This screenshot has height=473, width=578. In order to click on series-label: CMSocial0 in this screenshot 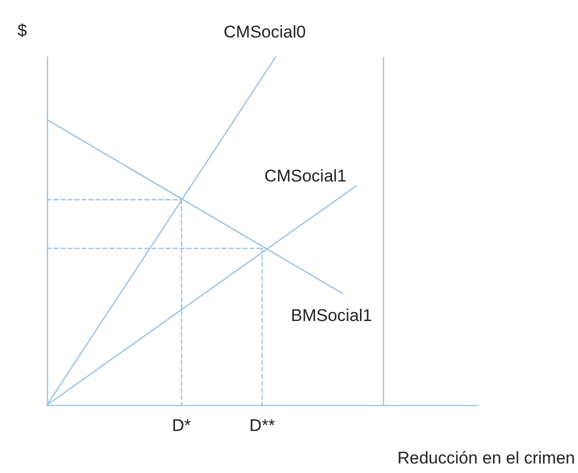, I will do `click(265, 32)`.